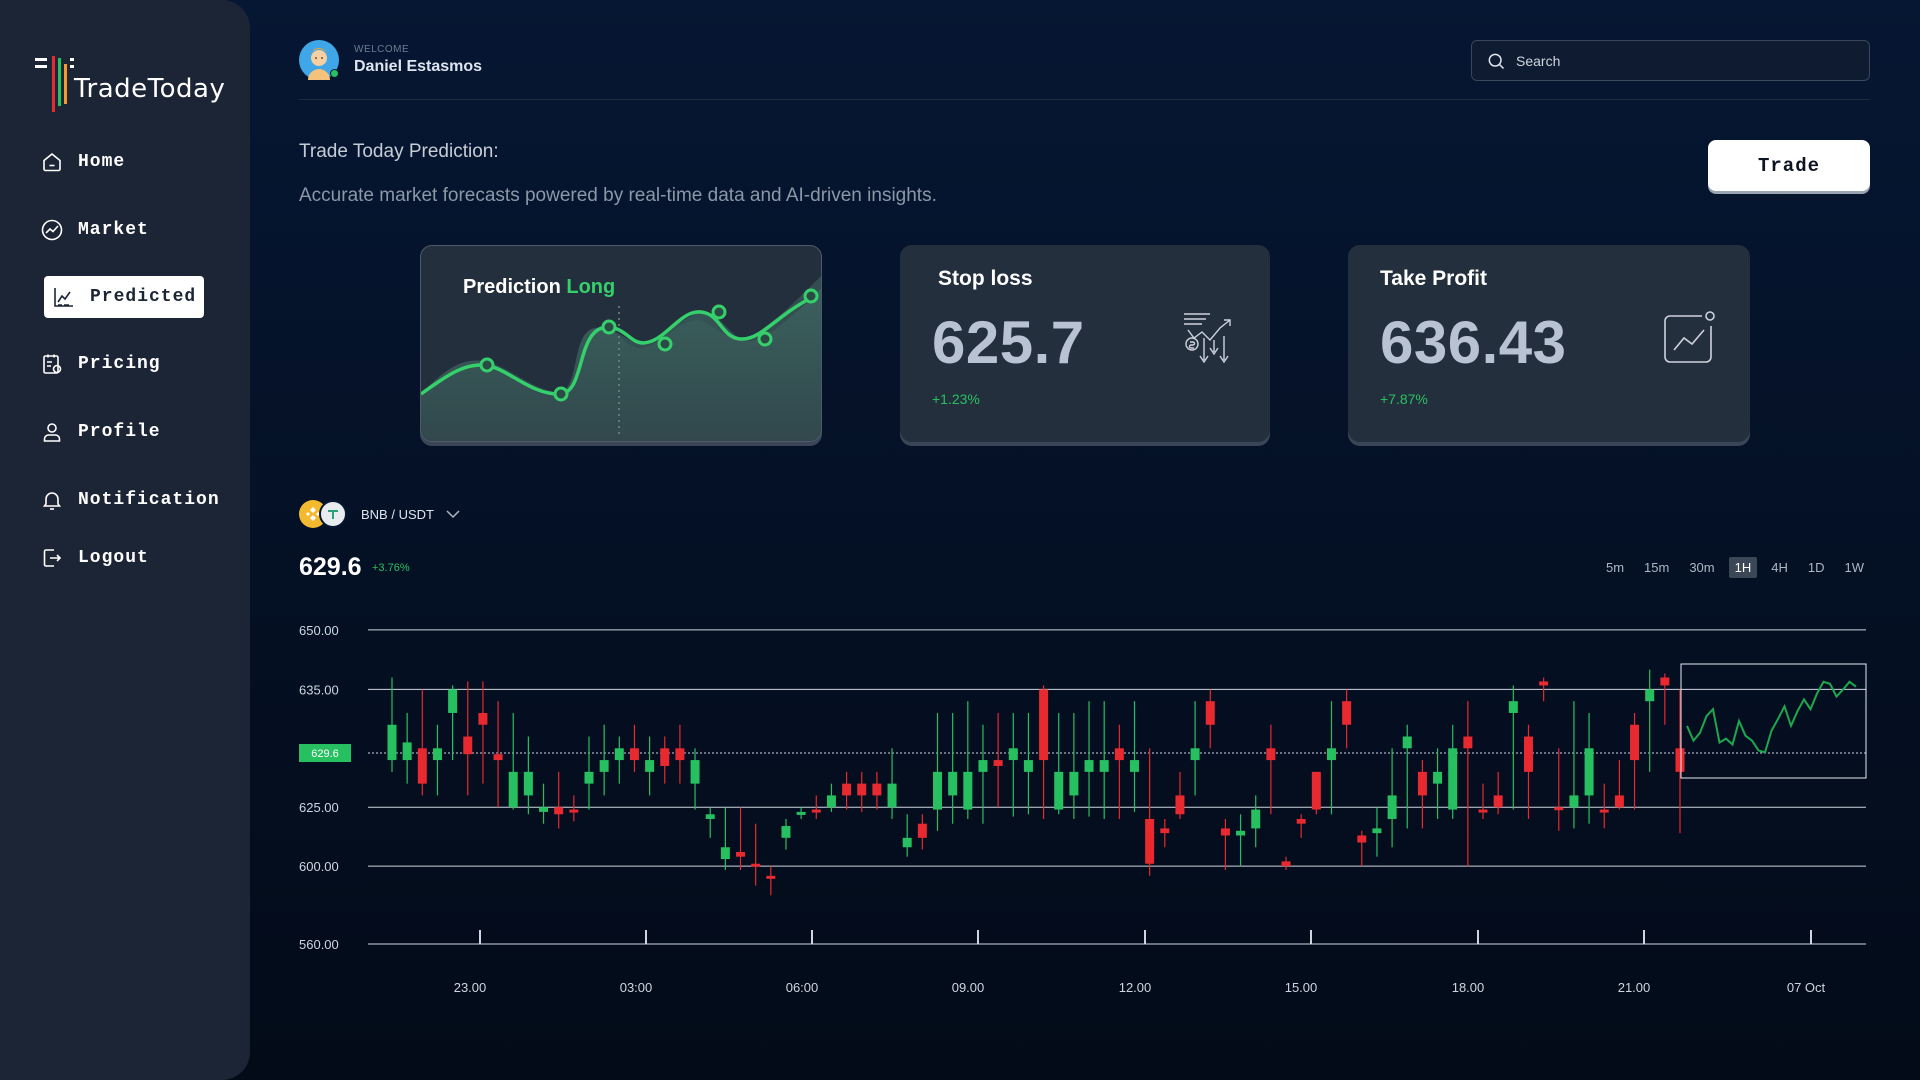 The image size is (1920, 1080). I want to click on timeframe-1h: 1H, so click(1743, 567).